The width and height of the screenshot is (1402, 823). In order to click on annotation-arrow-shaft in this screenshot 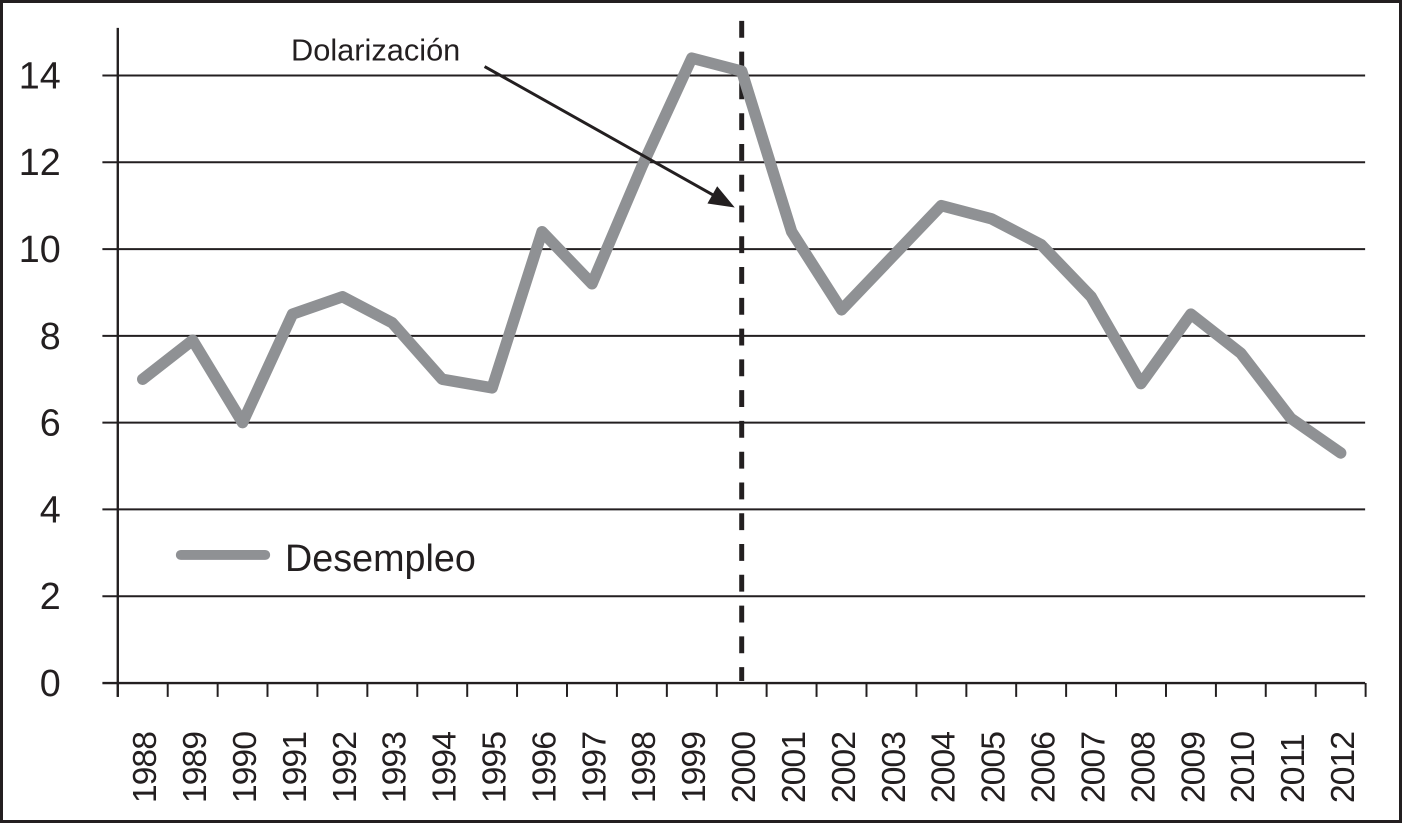, I will do `click(600, 131)`.